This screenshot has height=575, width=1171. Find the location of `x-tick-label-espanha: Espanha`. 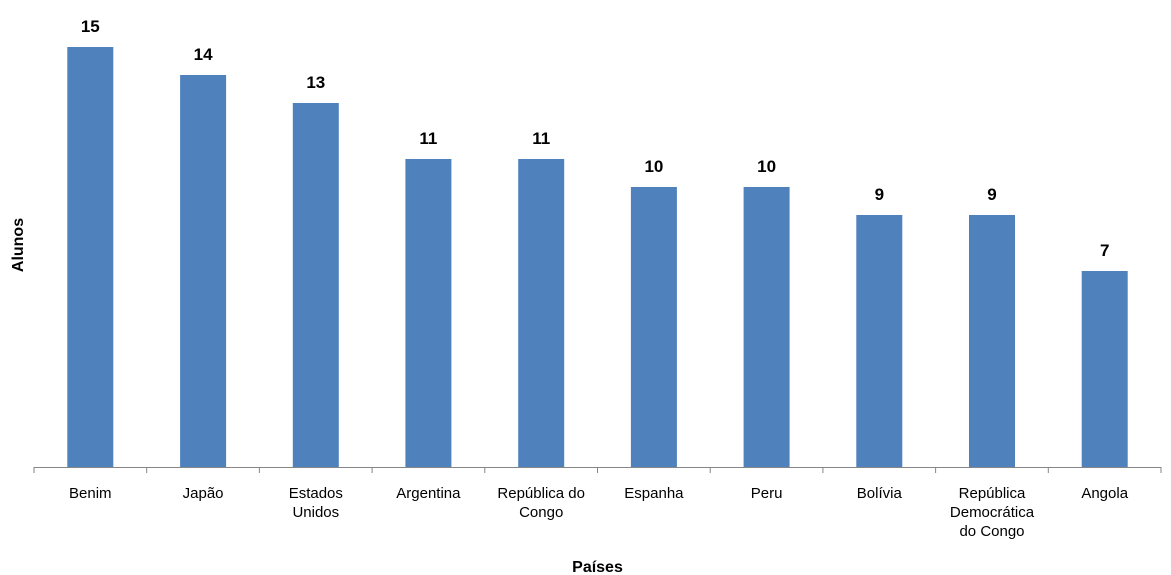

x-tick-label-espanha: Espanha is located at coordinates (654, 493).